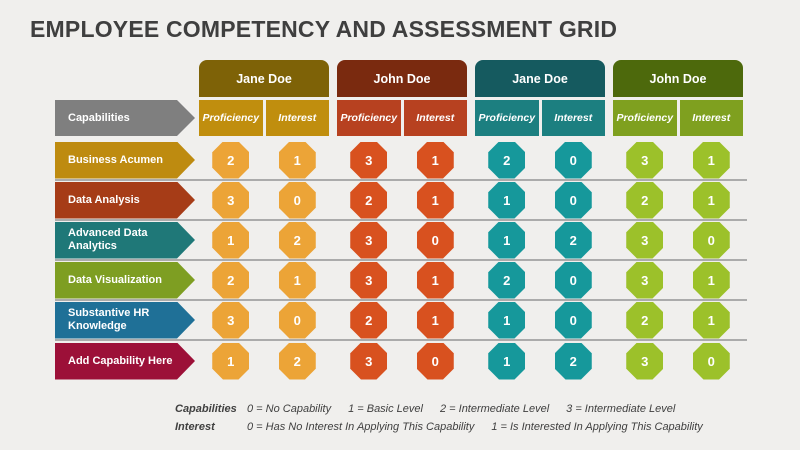  I want to click on row-label-arrow: Data Analysis, so click(125, 200).